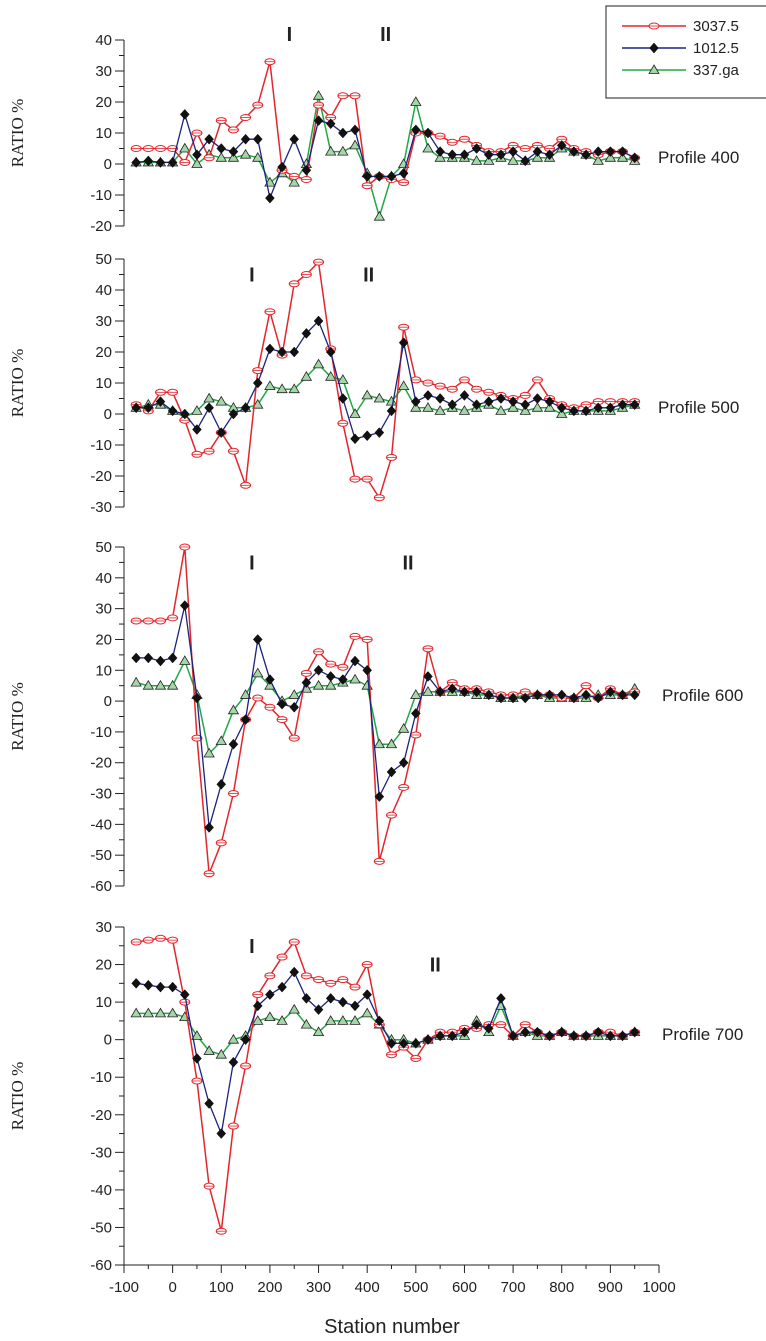  Describe the element at coordinates (103, 290) in the screenshot. I see `y-tick-label: 40` at that location.